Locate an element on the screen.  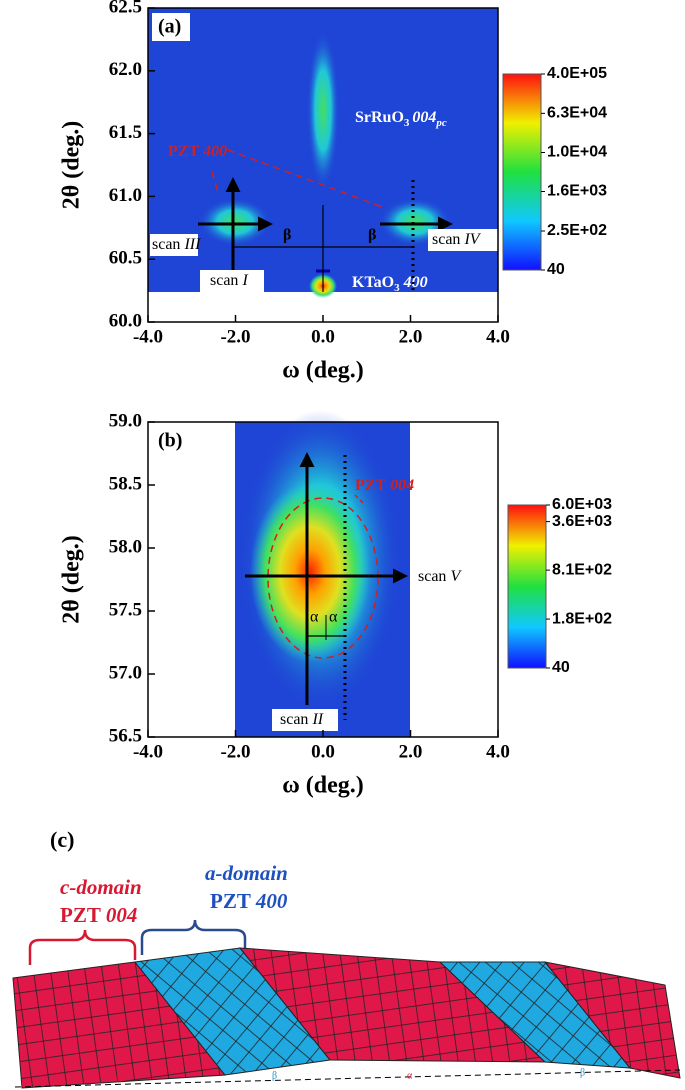
annotation: KTaO3 400 is located at coordinates (390, 284).